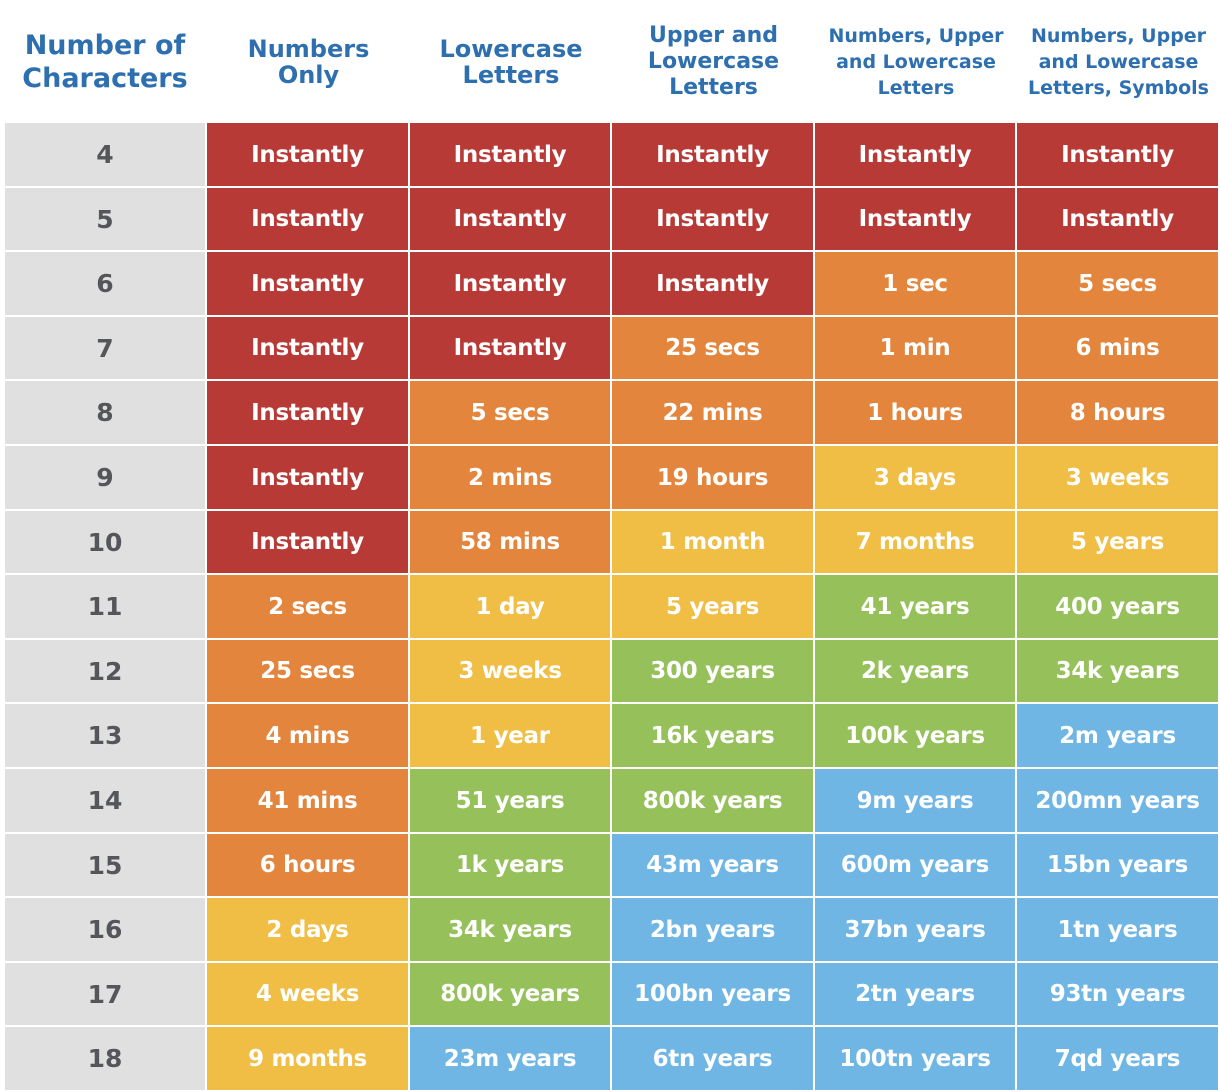 The height and width of the screenshot is (1092, 1220). What do you see at coordinates (916, 284) in the screenshot?
I see `crack-time-cell: 1 sec` at bounding box center [916, 284].